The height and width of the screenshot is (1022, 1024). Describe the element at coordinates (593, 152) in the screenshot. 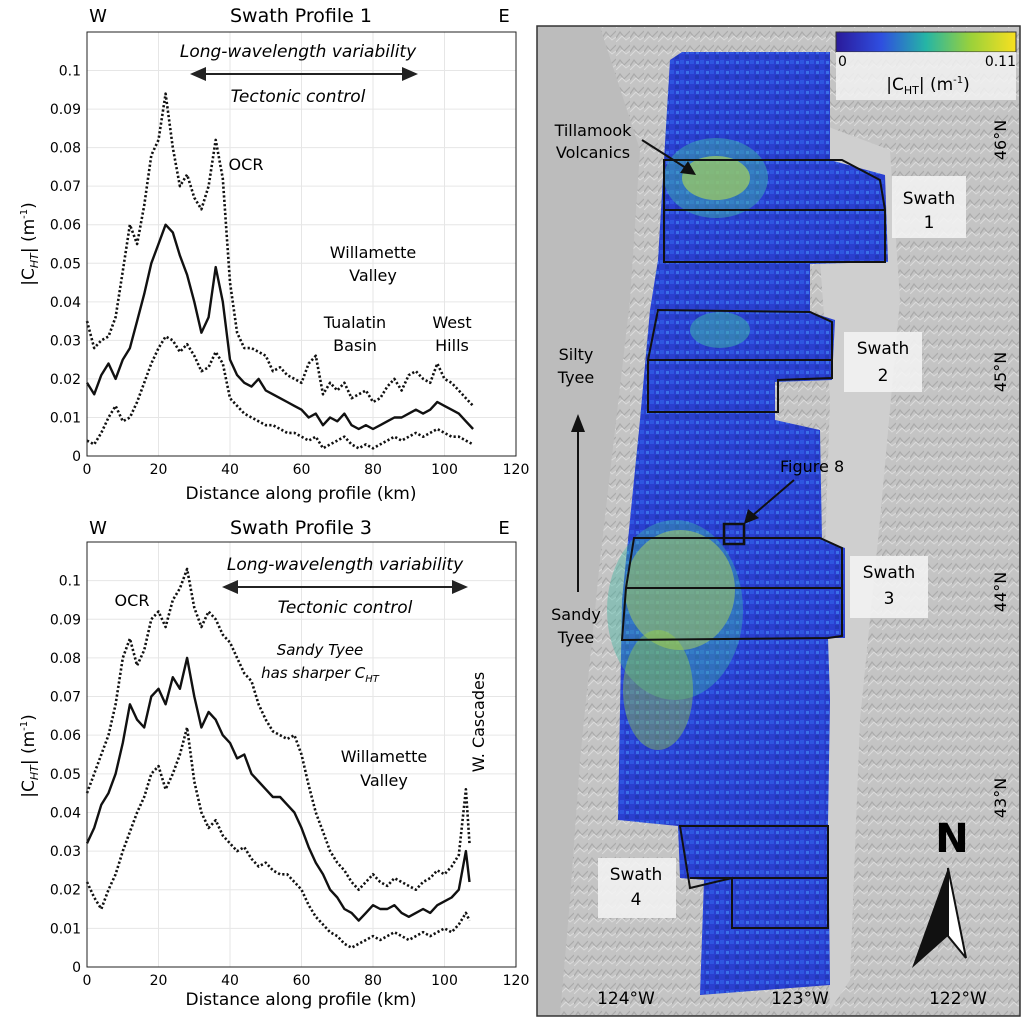

I see `tillamook-label-2: Volcanics` at that location.